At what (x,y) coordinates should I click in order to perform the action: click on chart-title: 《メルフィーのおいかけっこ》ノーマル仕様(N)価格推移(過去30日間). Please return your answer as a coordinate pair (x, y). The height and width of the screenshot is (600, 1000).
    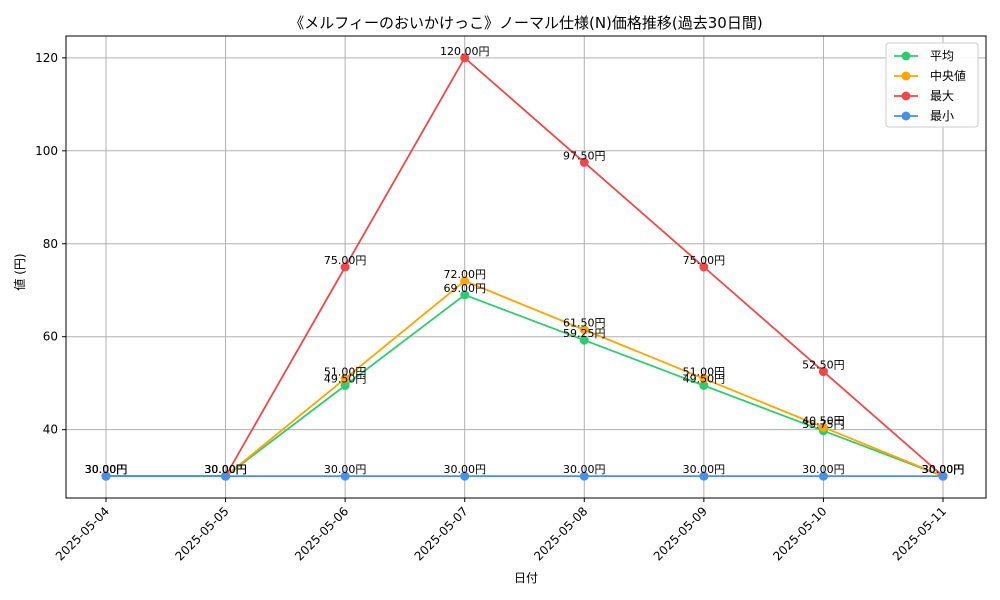
    Looking at the image, I should click on (525, 23).